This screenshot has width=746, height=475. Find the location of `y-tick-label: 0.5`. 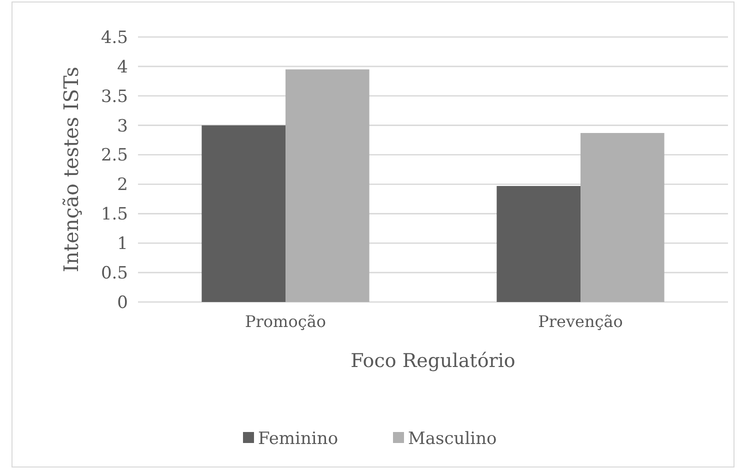

y-tick-label: 0.5 is located at coordinates (114, 274).